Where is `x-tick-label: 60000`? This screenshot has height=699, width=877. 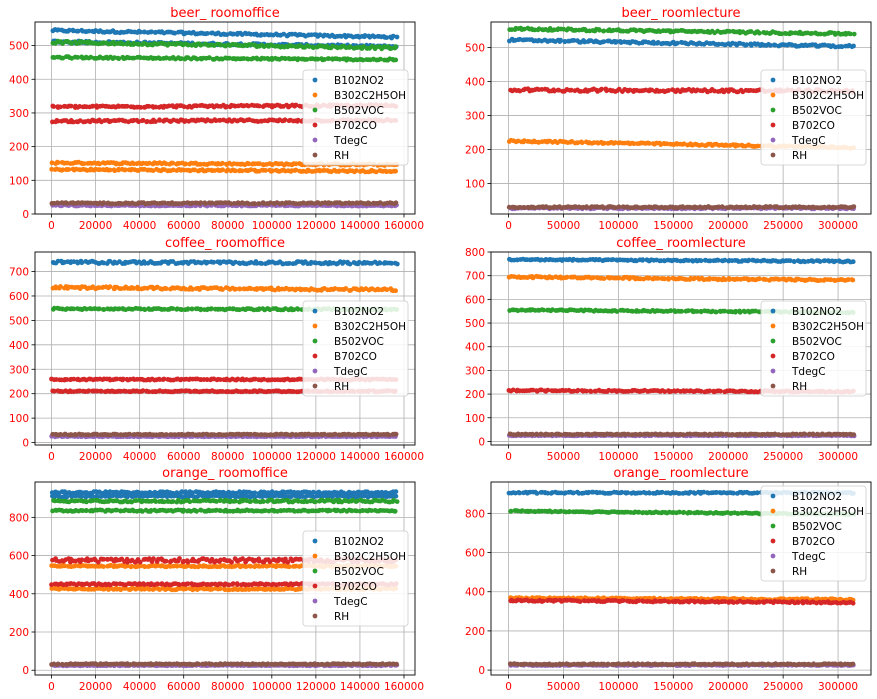
x-tick-label: 60000 is located at coordinates (183, 457).